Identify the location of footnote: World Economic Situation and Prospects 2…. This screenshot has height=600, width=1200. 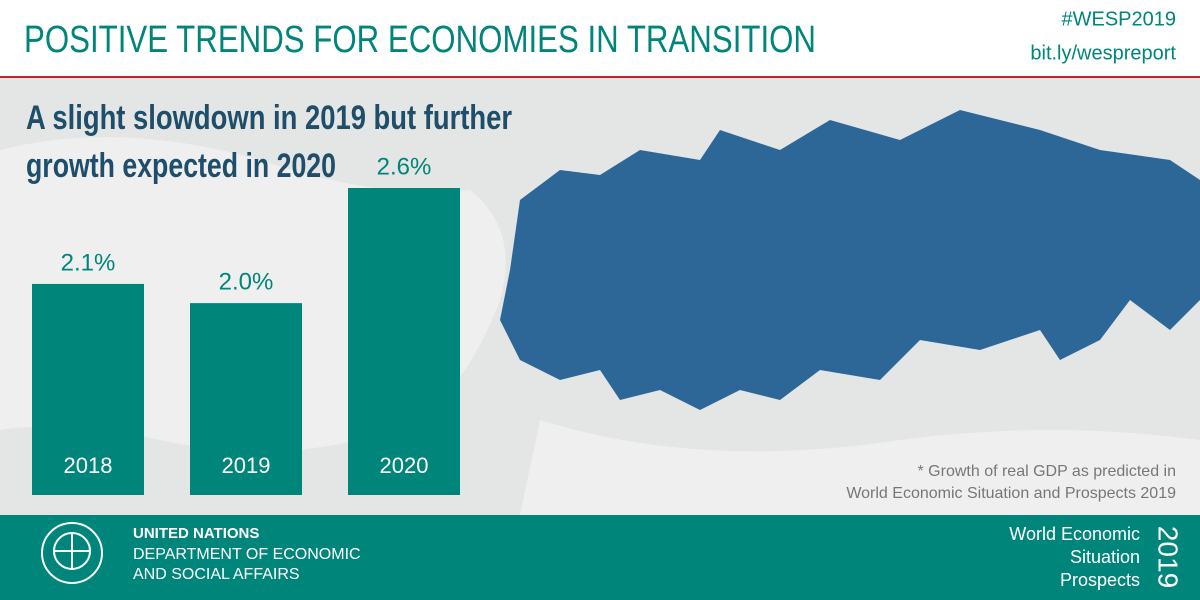
(1011, 493).